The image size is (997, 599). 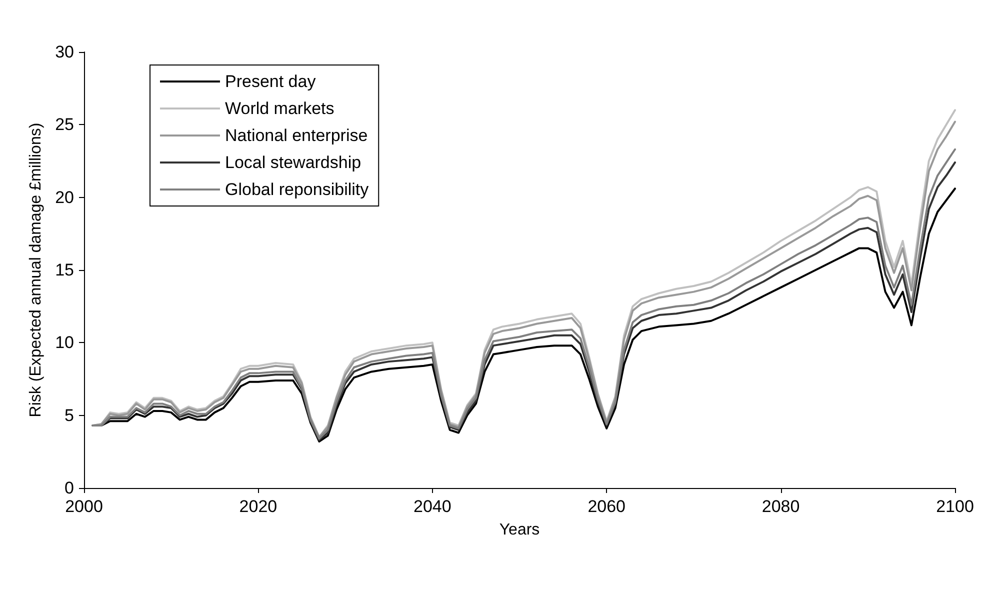 I want to click on legend-label: Local stewardship, so click(x=293, y=162).